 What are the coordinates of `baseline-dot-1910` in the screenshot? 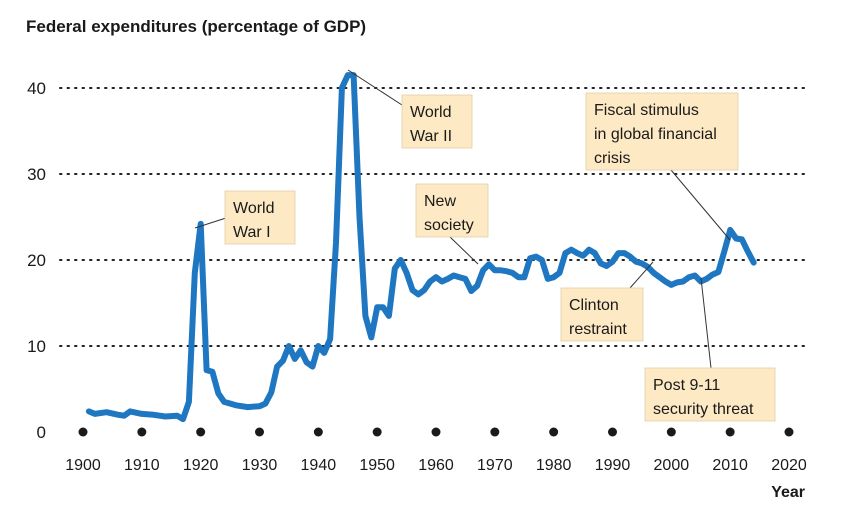 It's located at (142, 432).